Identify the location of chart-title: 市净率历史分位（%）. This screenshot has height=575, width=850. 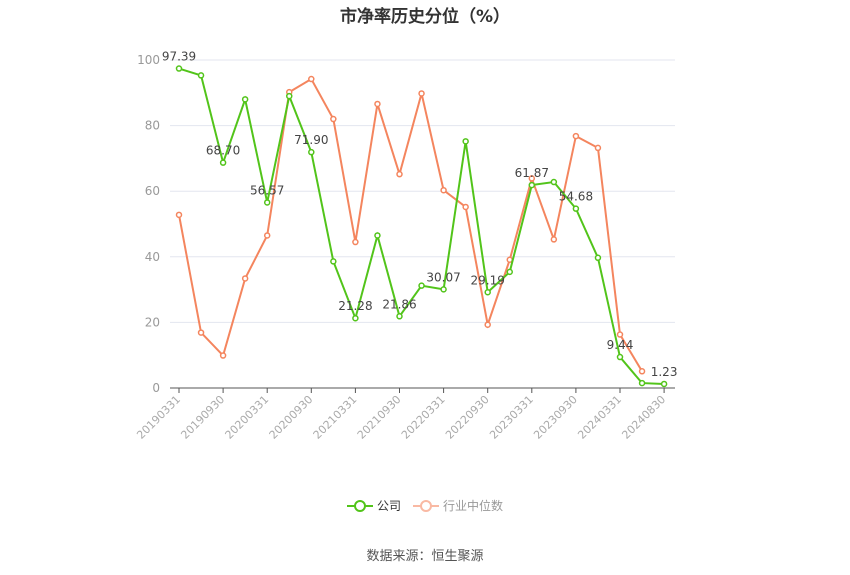
(425, 17).